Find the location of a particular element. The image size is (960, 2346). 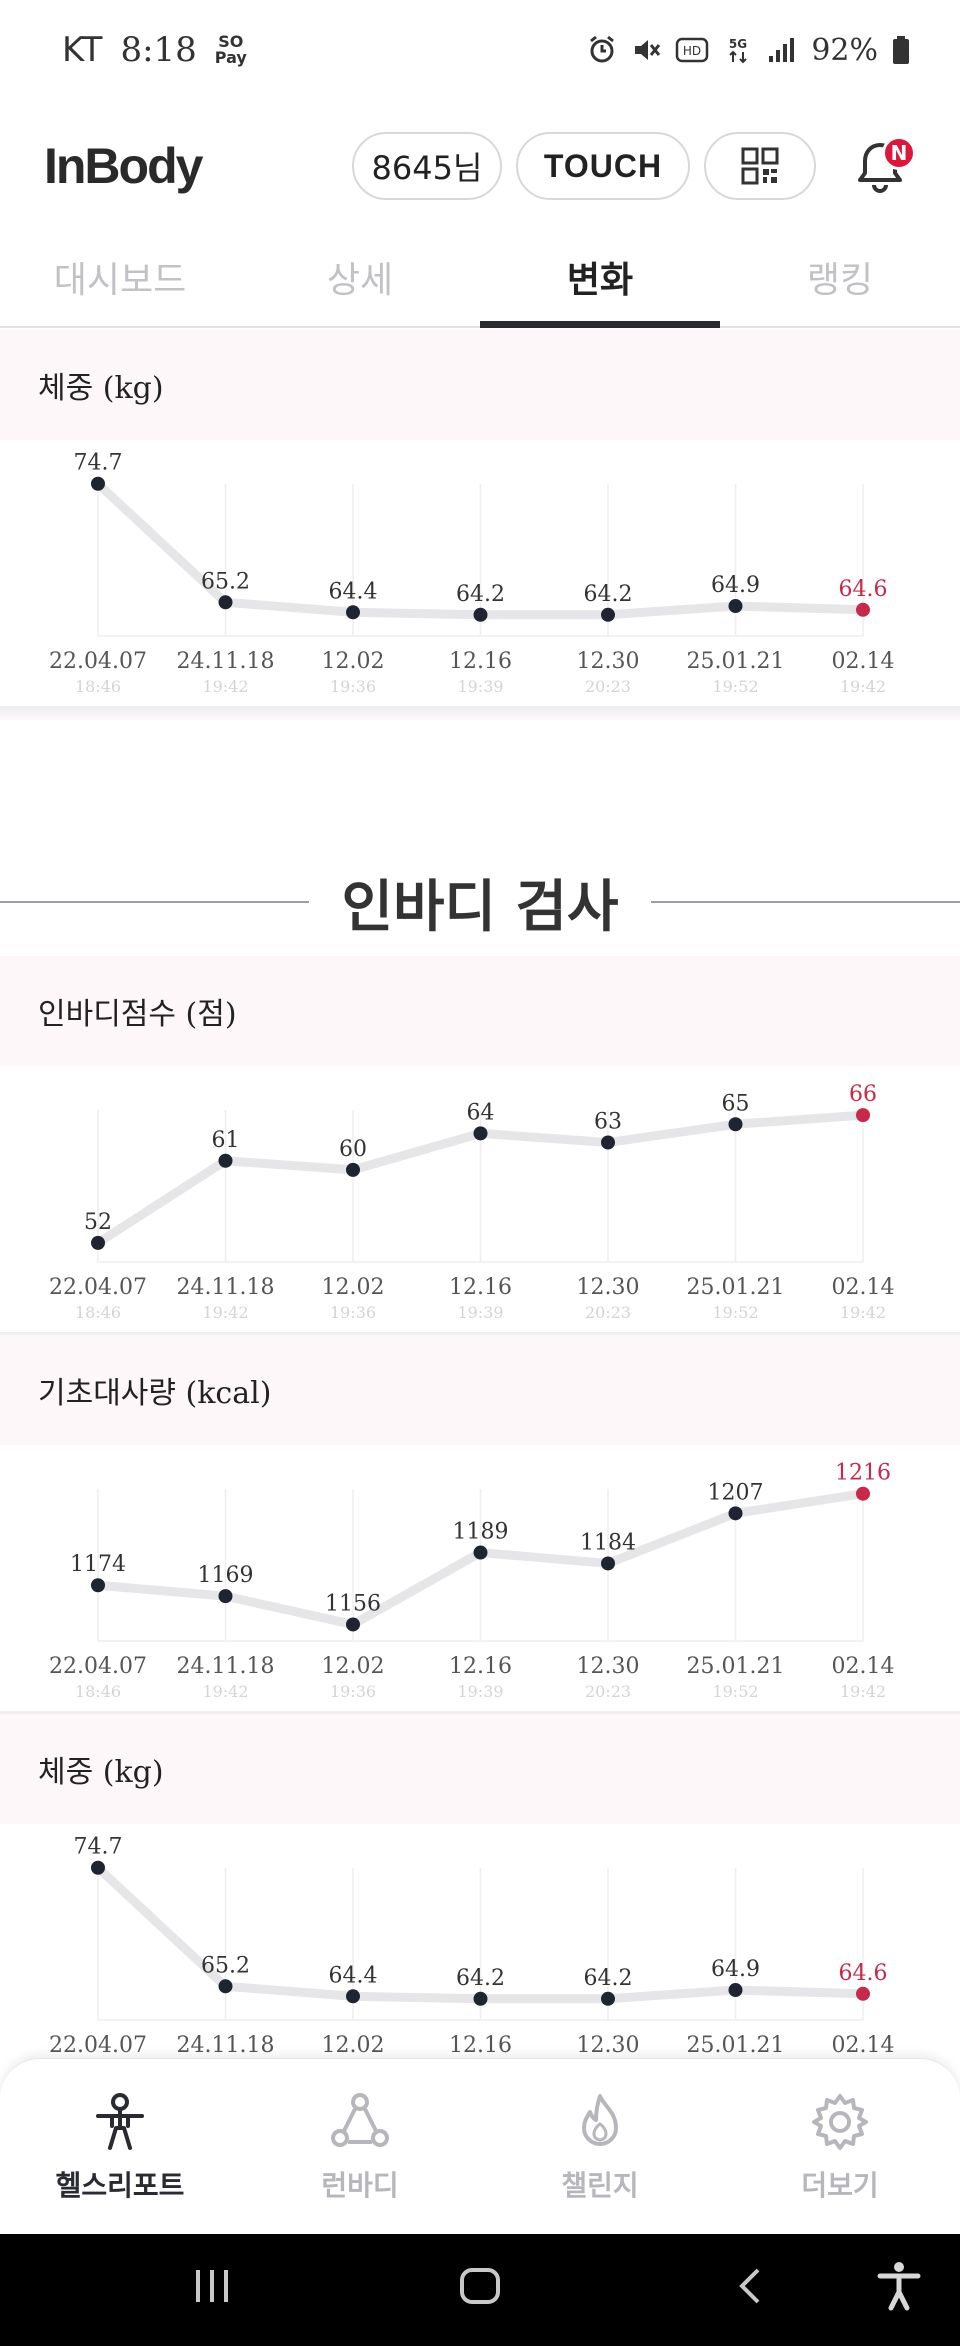

qr-code-icon is located at coordinates (760, 166).